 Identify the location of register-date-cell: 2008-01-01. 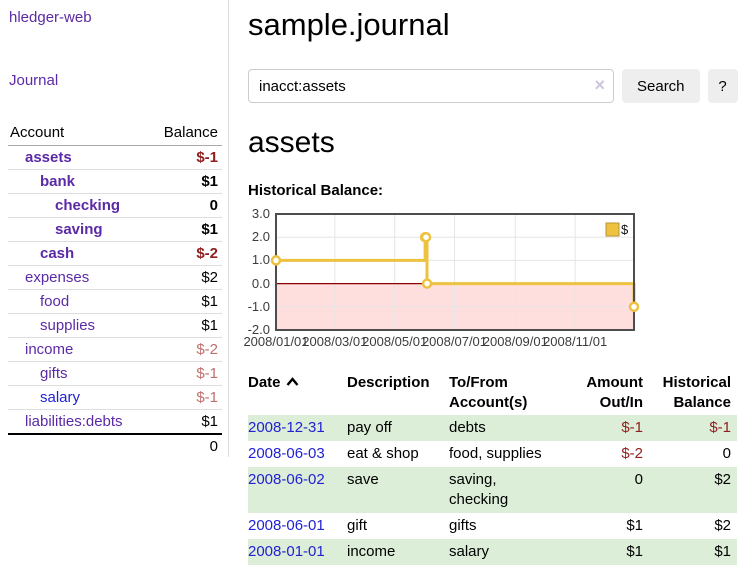
(297, 552).